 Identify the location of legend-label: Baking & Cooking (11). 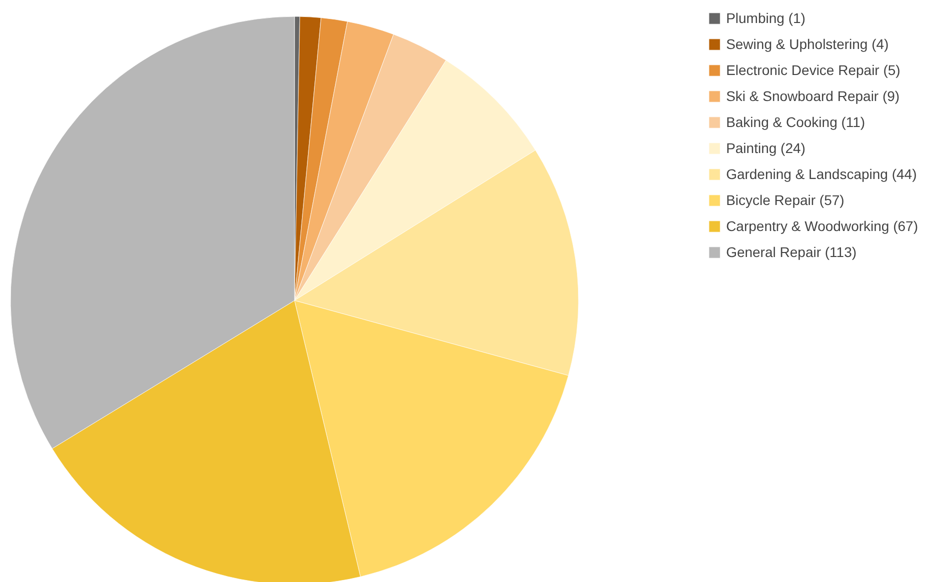
(796, 122).